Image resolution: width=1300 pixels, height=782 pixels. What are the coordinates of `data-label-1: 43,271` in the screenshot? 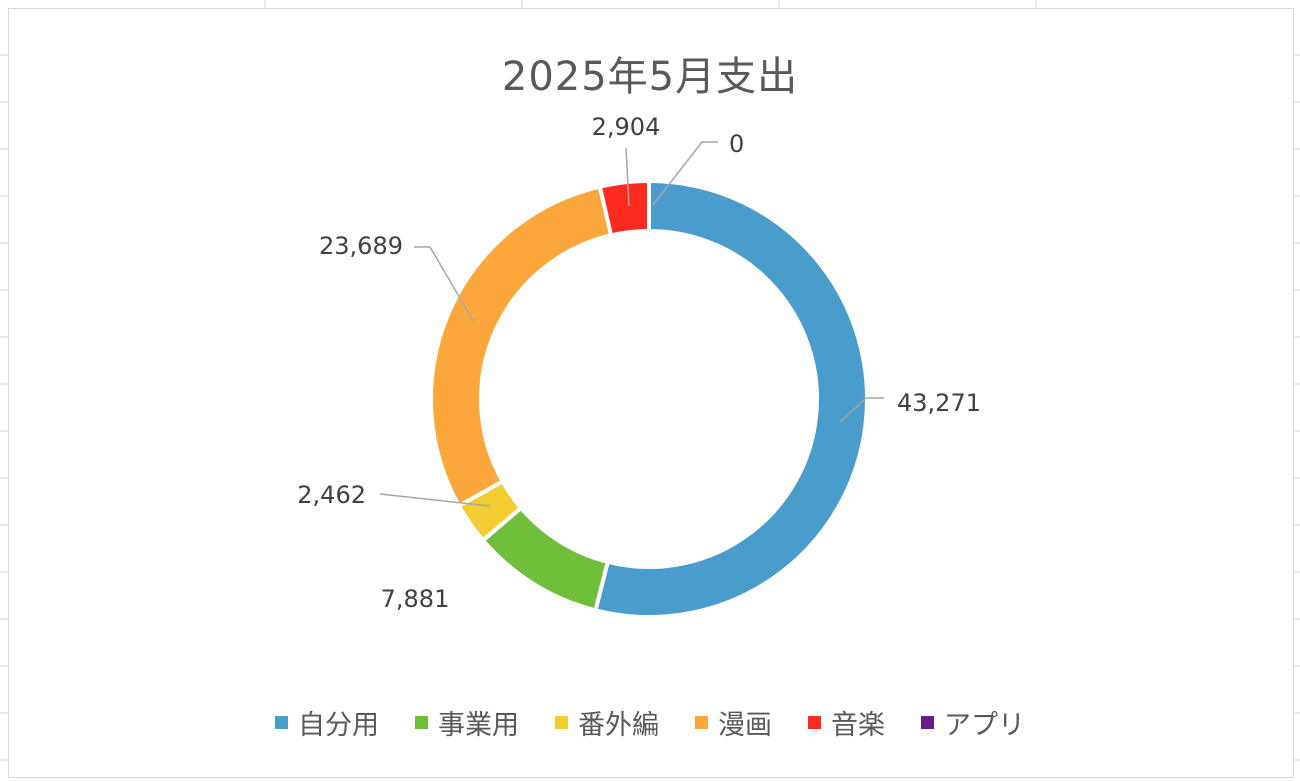 It's located at (939, 403).